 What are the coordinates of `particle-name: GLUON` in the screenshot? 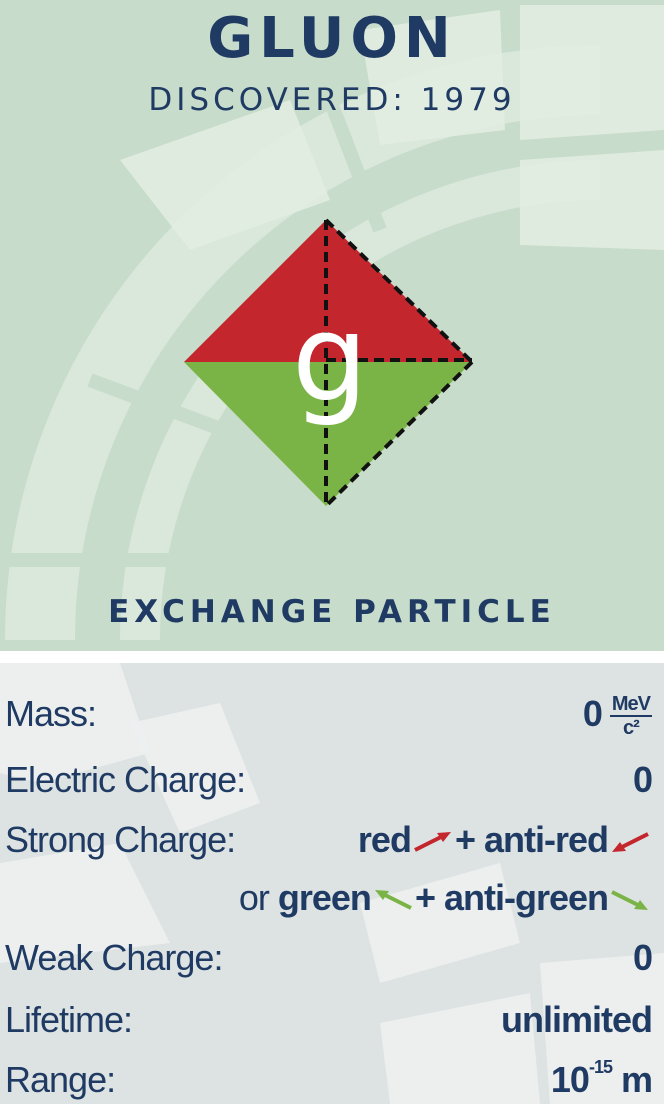 It's located at (332, 38).